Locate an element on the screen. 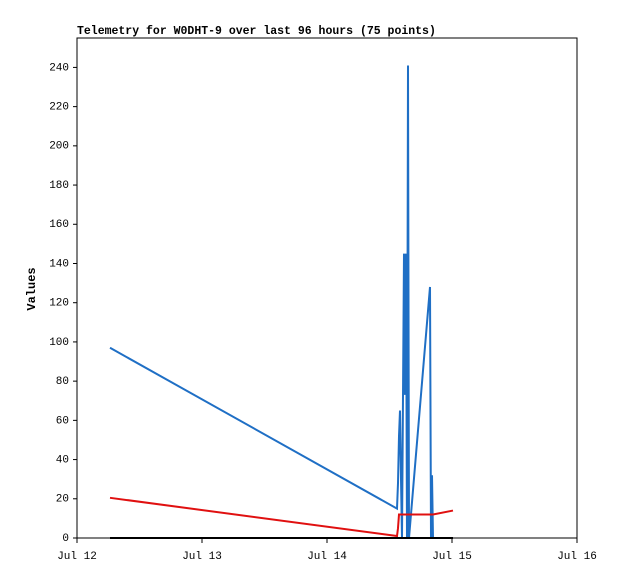 The image size is (618, 579). x-tick-label: Jul 14 is located at coordinates (327, 557).